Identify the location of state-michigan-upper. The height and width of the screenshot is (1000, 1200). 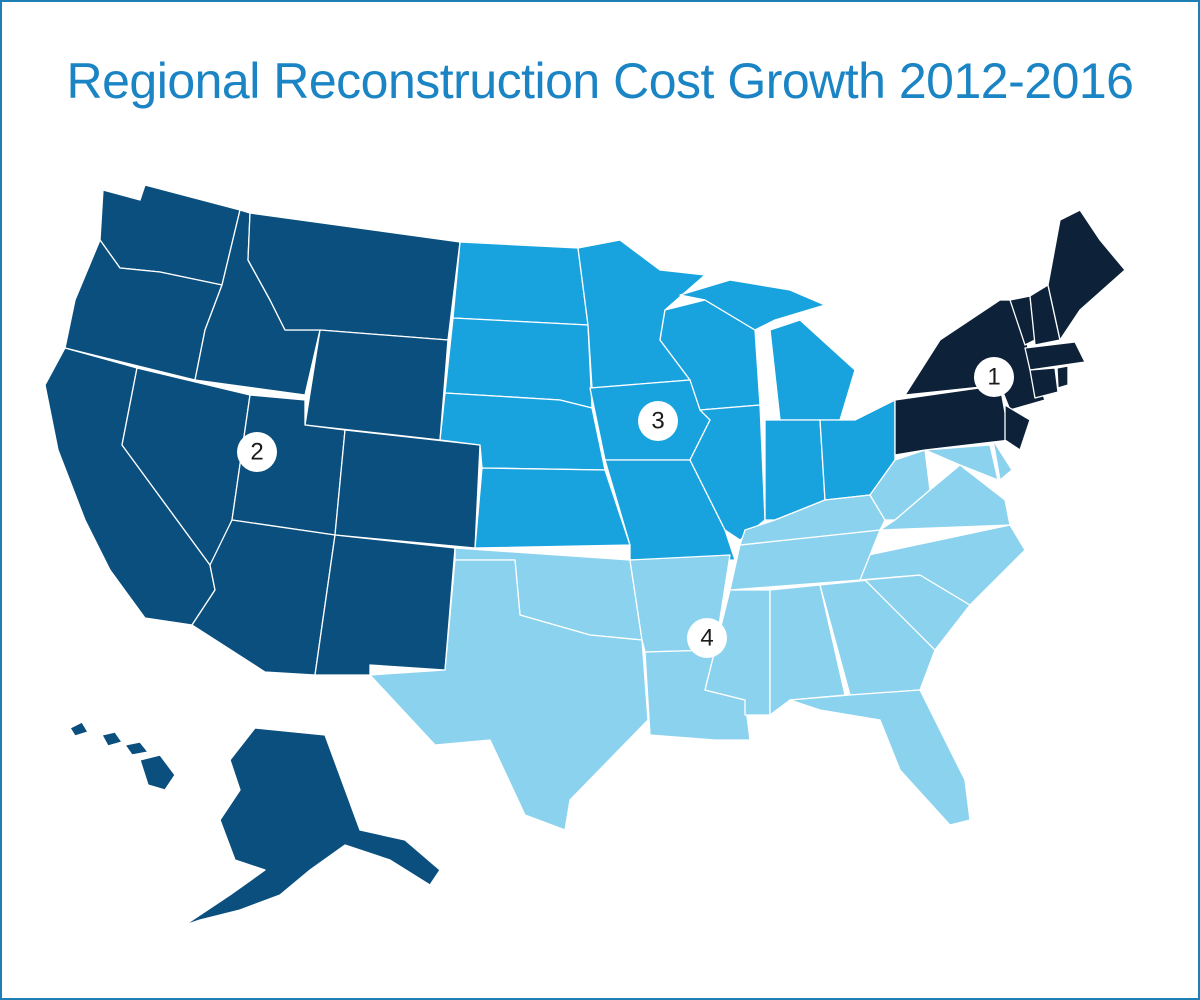
(752, 305).